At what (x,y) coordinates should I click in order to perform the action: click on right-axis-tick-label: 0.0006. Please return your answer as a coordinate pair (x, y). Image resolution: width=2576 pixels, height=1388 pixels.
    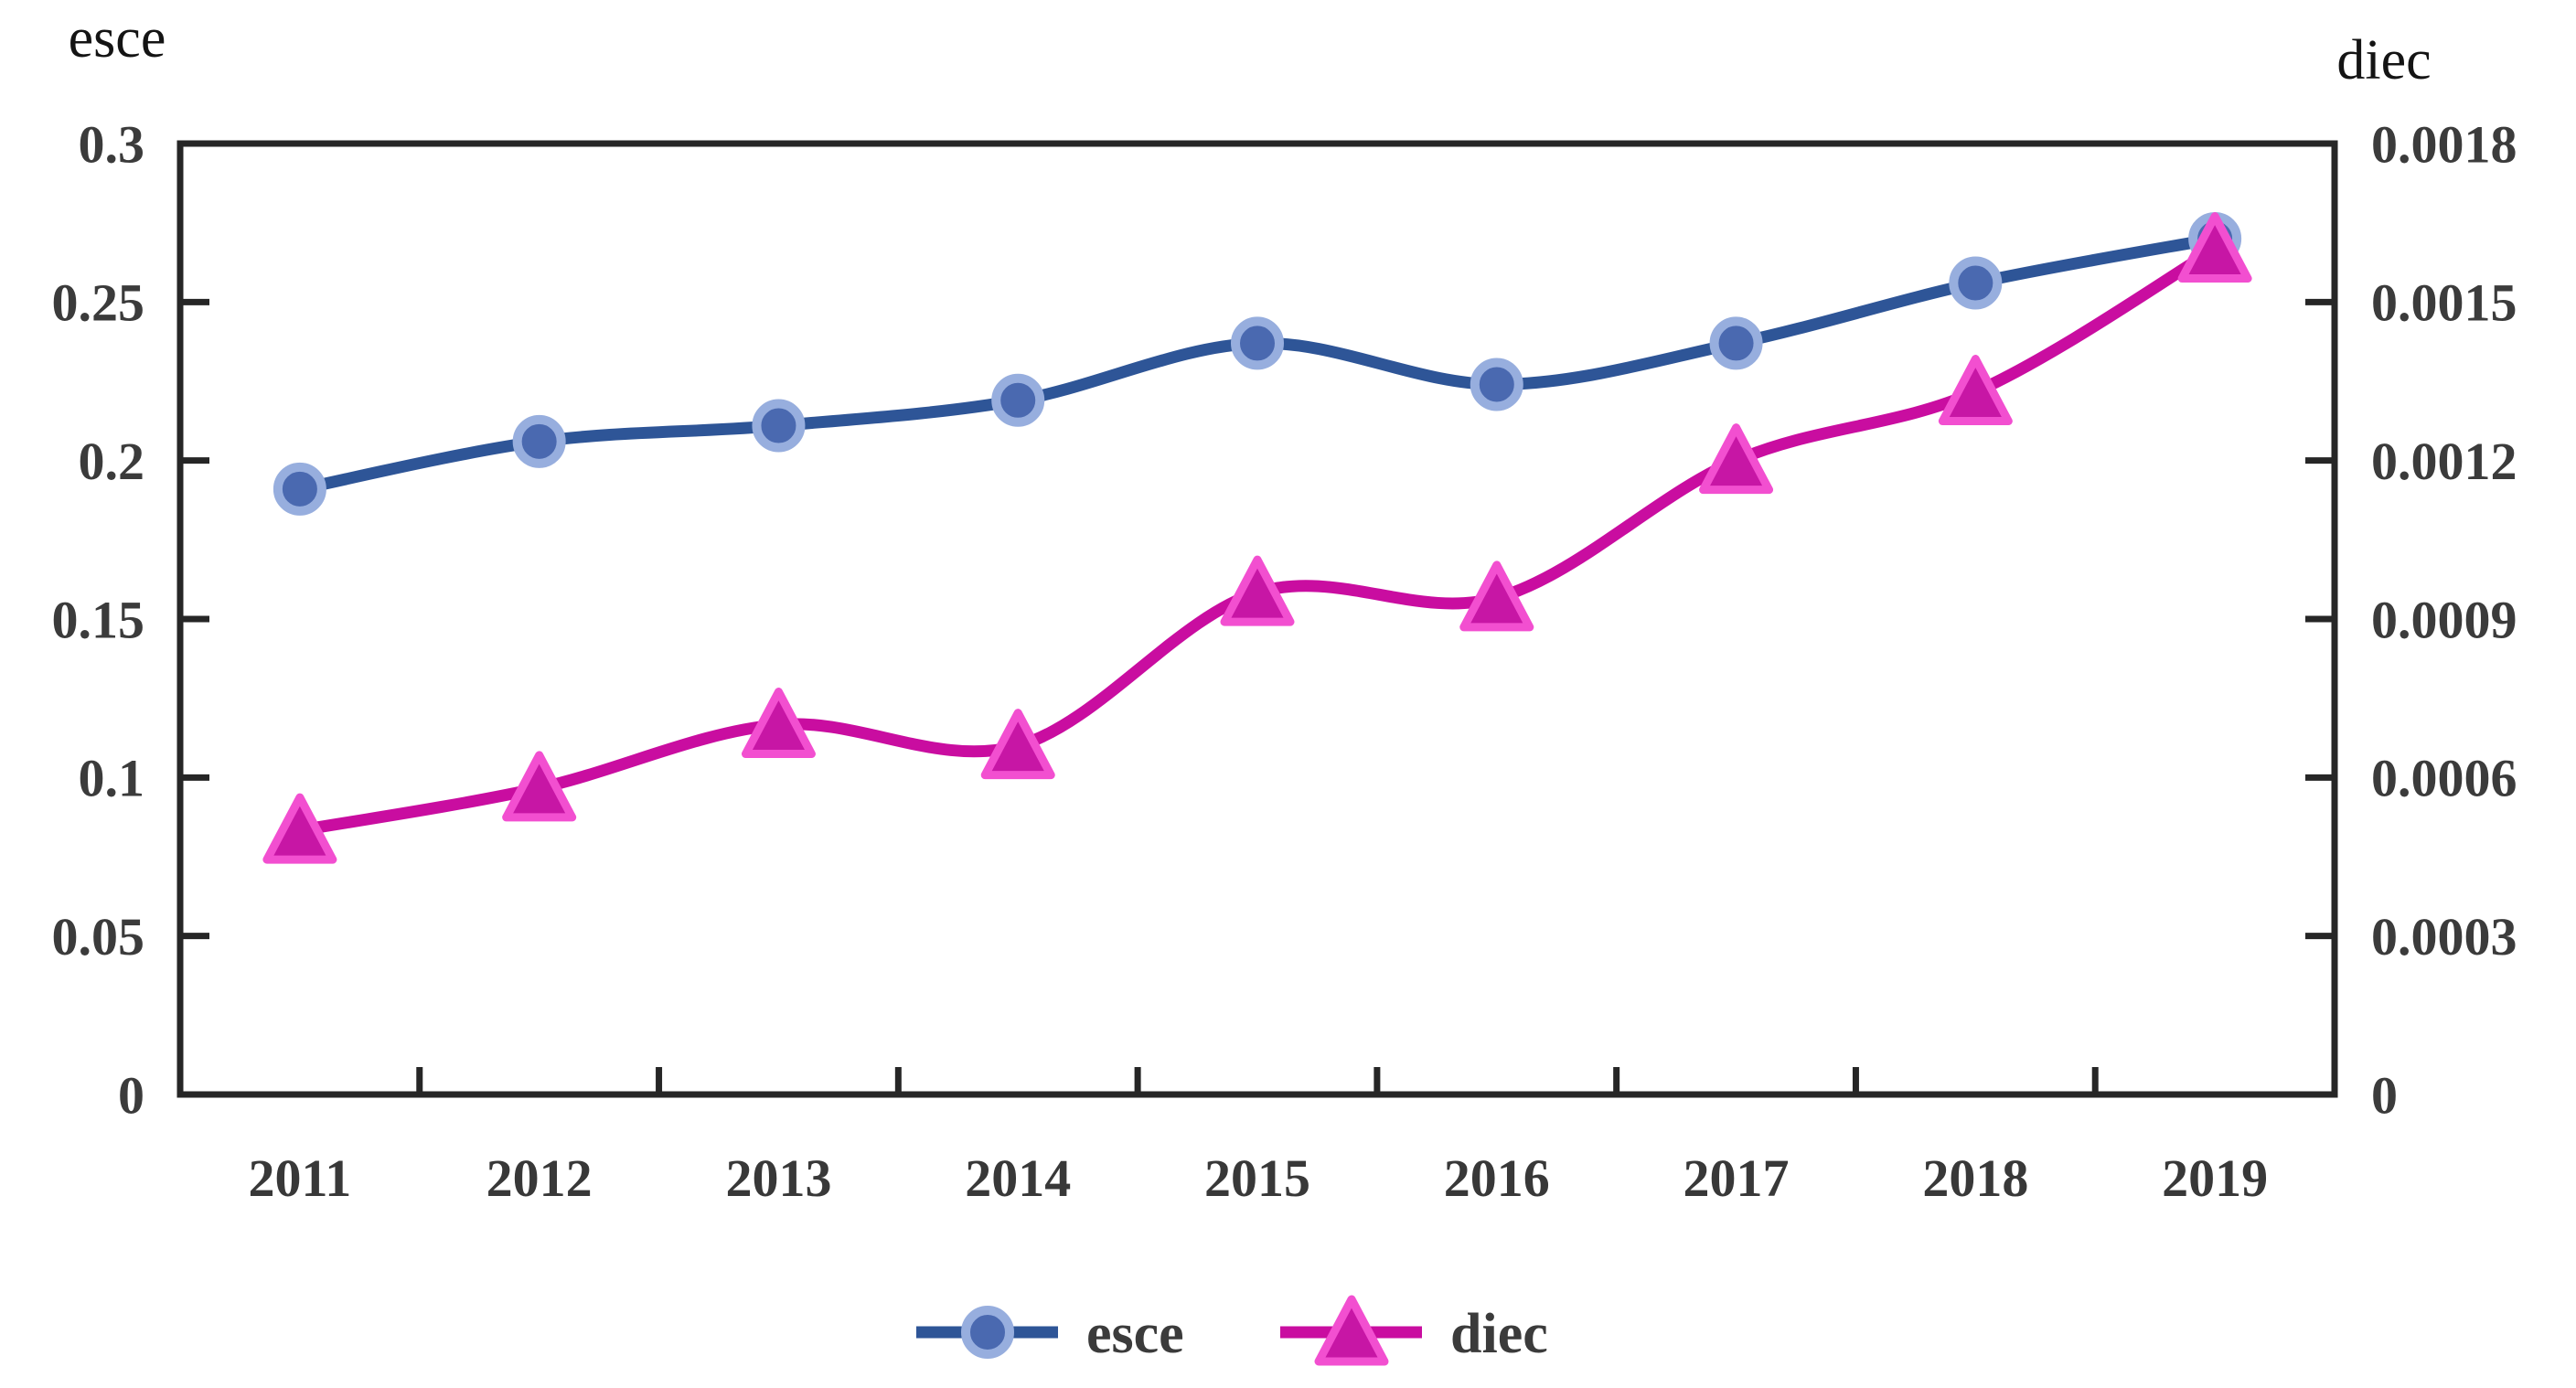
    Looking at the image, I should click on (2444, 778).